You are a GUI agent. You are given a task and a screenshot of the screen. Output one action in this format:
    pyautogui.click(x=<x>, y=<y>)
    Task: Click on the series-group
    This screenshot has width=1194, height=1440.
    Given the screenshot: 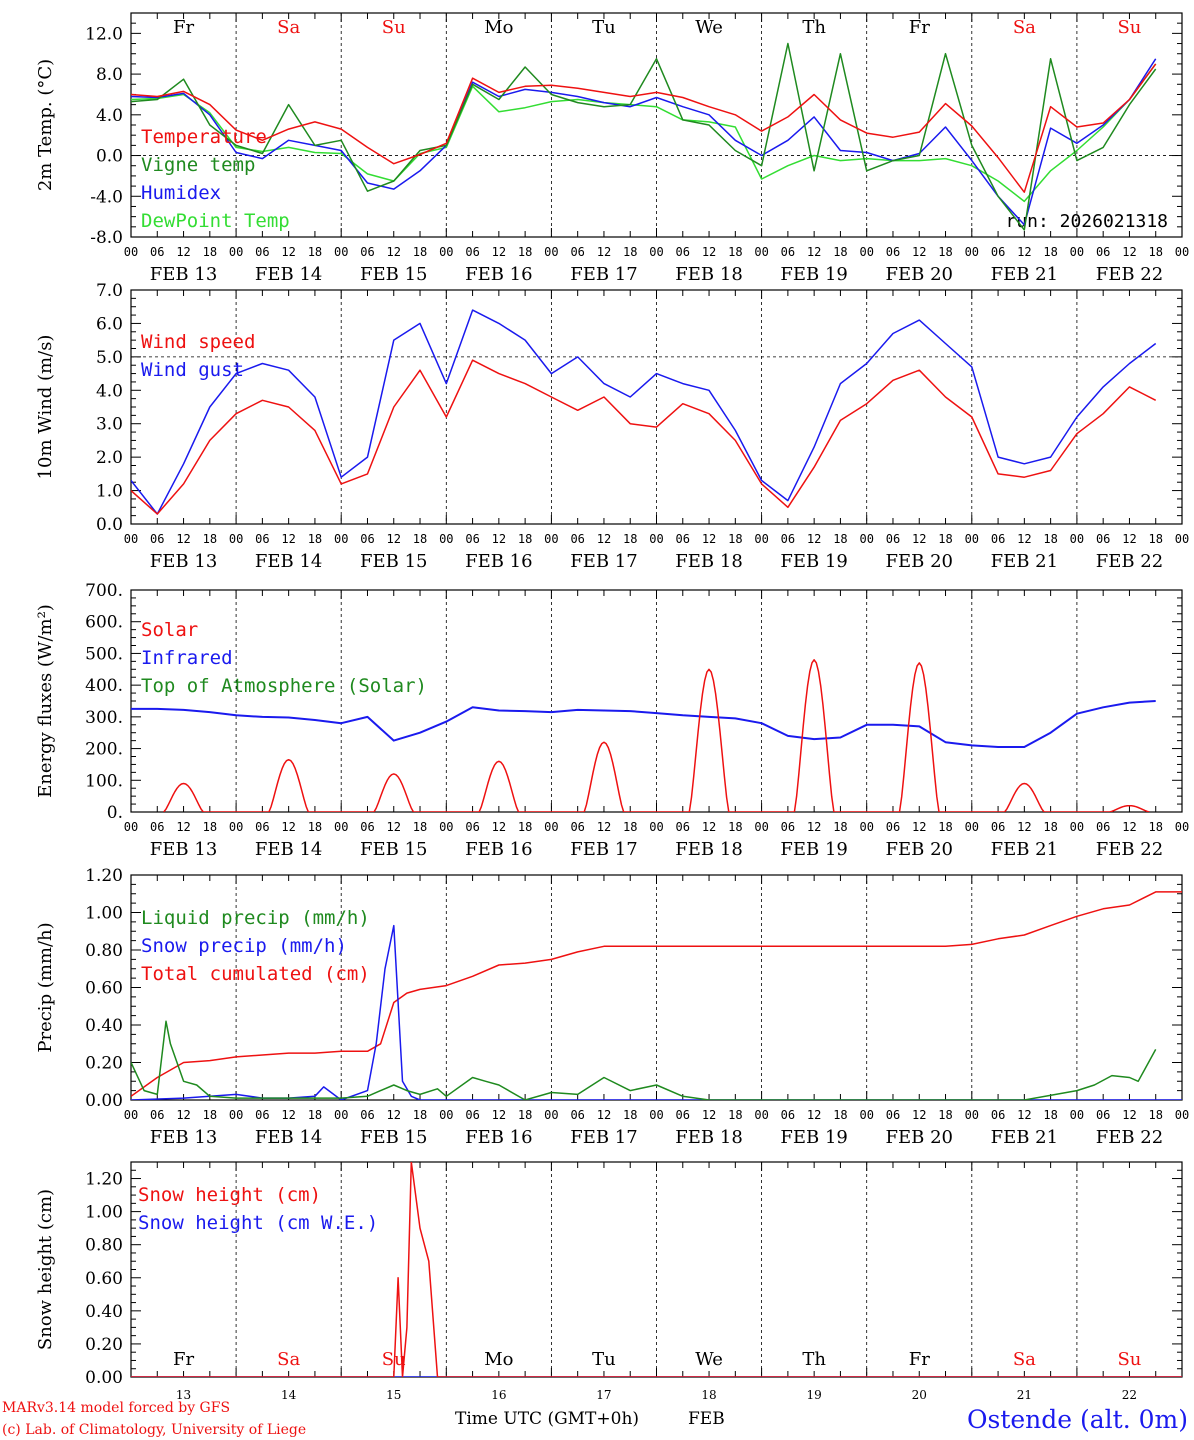 What is the action you would take?
    pyautogui.click(x=656, y=1269)
    